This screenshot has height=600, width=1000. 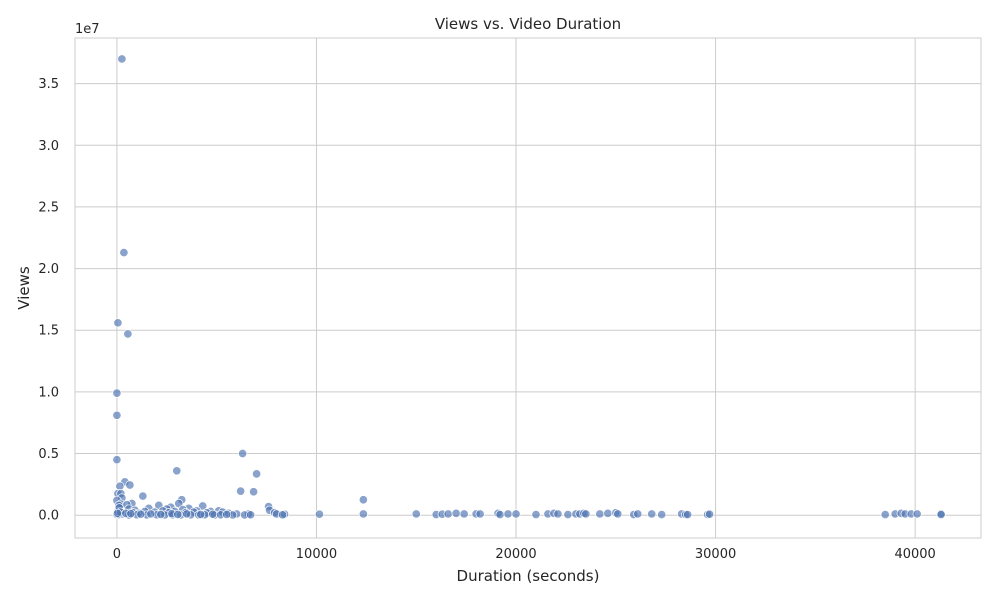 What do you see at coordinates (48, 392) in the screenshot?
I see `y-tick-label: 1.0` at bounding box center [48, 392].